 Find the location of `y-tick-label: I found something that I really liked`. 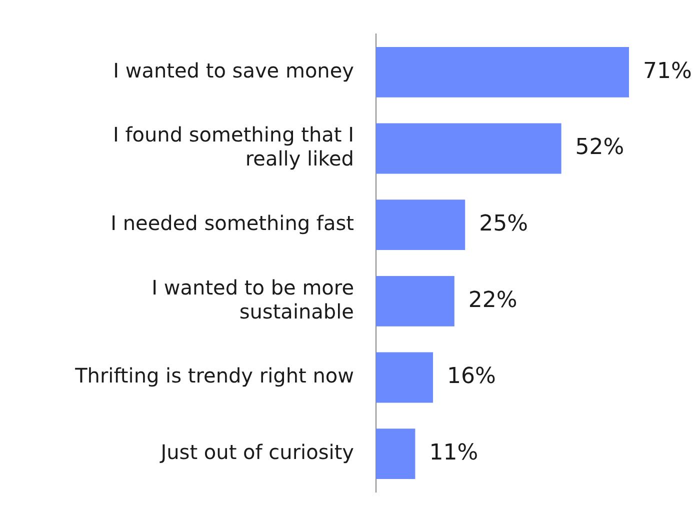

y-tick-label: I found something that I really liked is located at coordinates (233, 146).